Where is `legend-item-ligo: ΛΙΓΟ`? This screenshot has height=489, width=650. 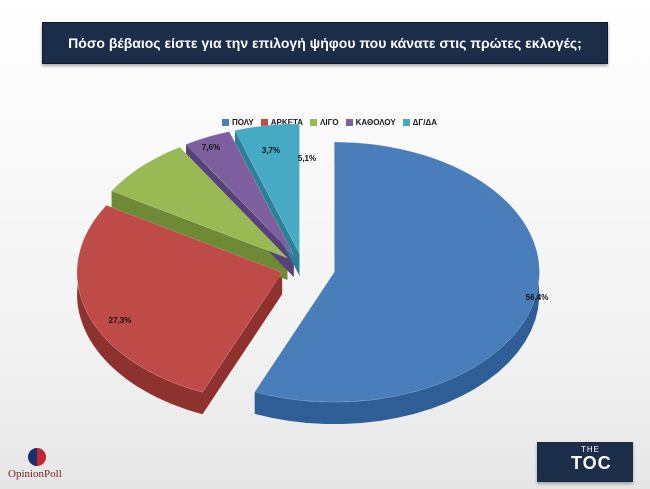
legend-item-ligo: ΛΙΓΟ is located at coordinates (324, 122).